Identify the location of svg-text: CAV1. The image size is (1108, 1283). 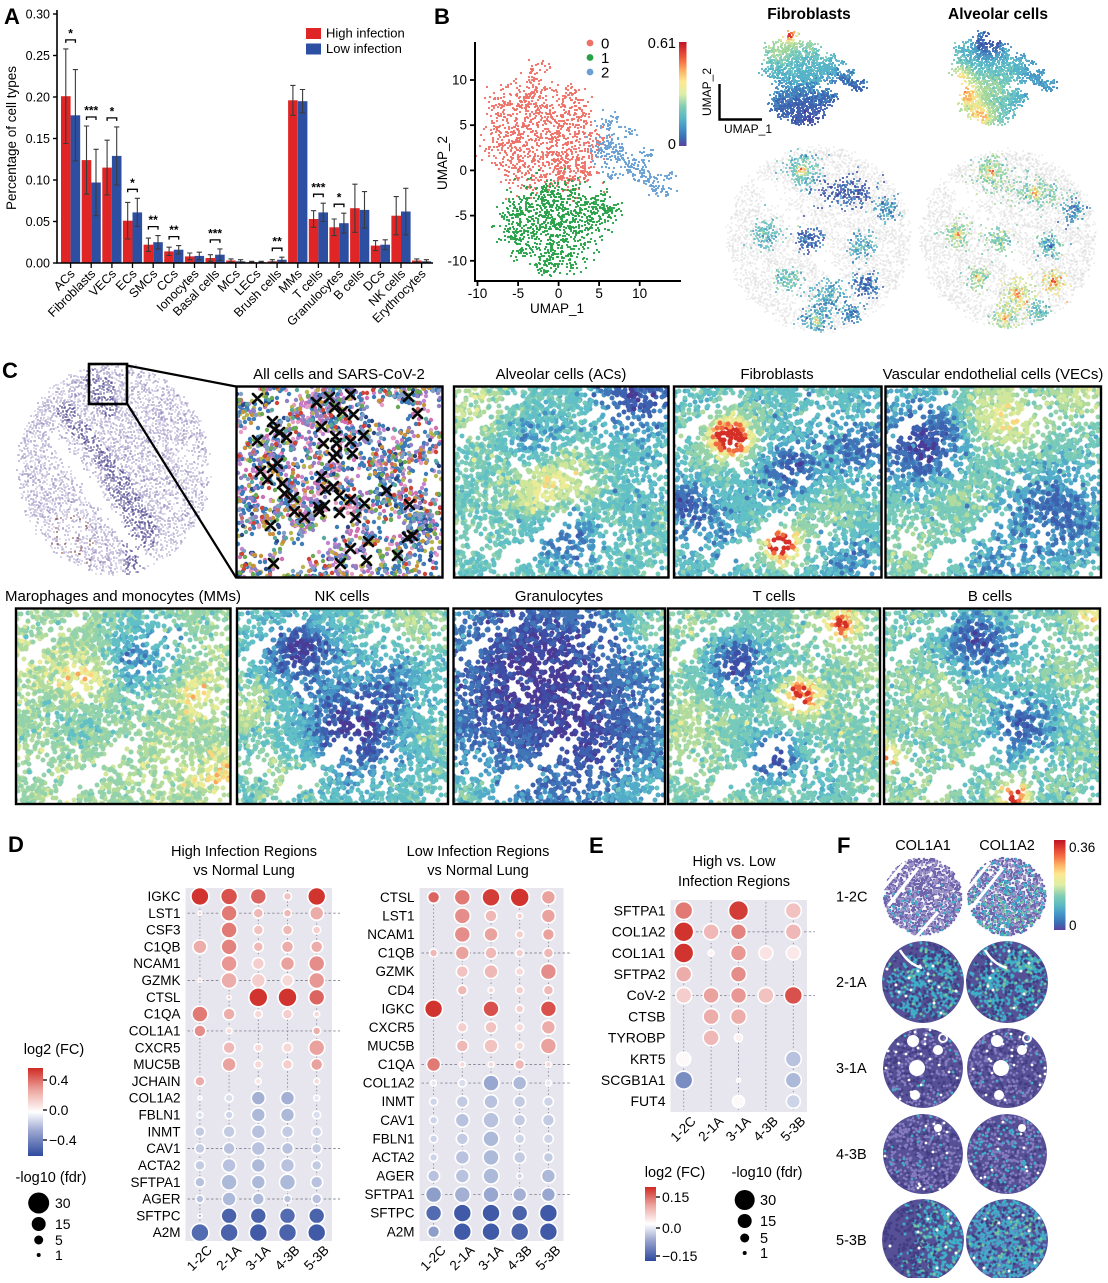
(163, 1148).